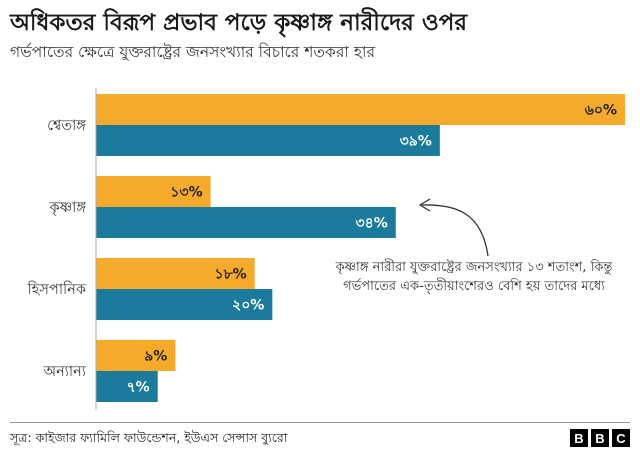 The image size is (640, 450). What do you see at coordinates (155, 357) in the screenshot?
I see `data-label: ৯%` at bounding box center [155, 357].